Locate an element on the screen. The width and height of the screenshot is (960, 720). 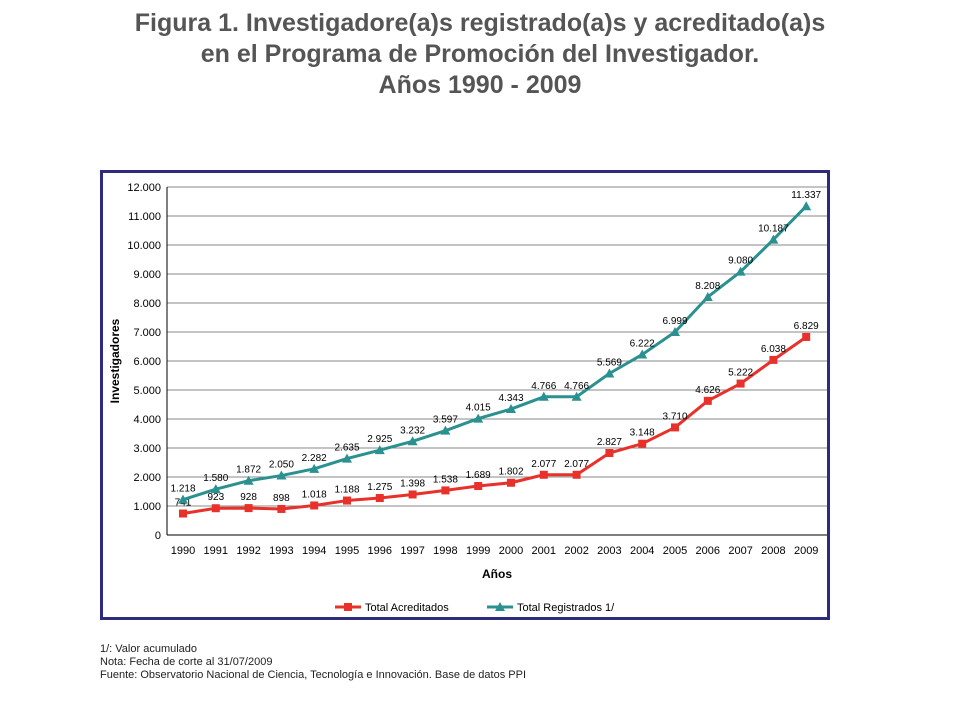
data-label: 928 is located at coordinates (248, 497).